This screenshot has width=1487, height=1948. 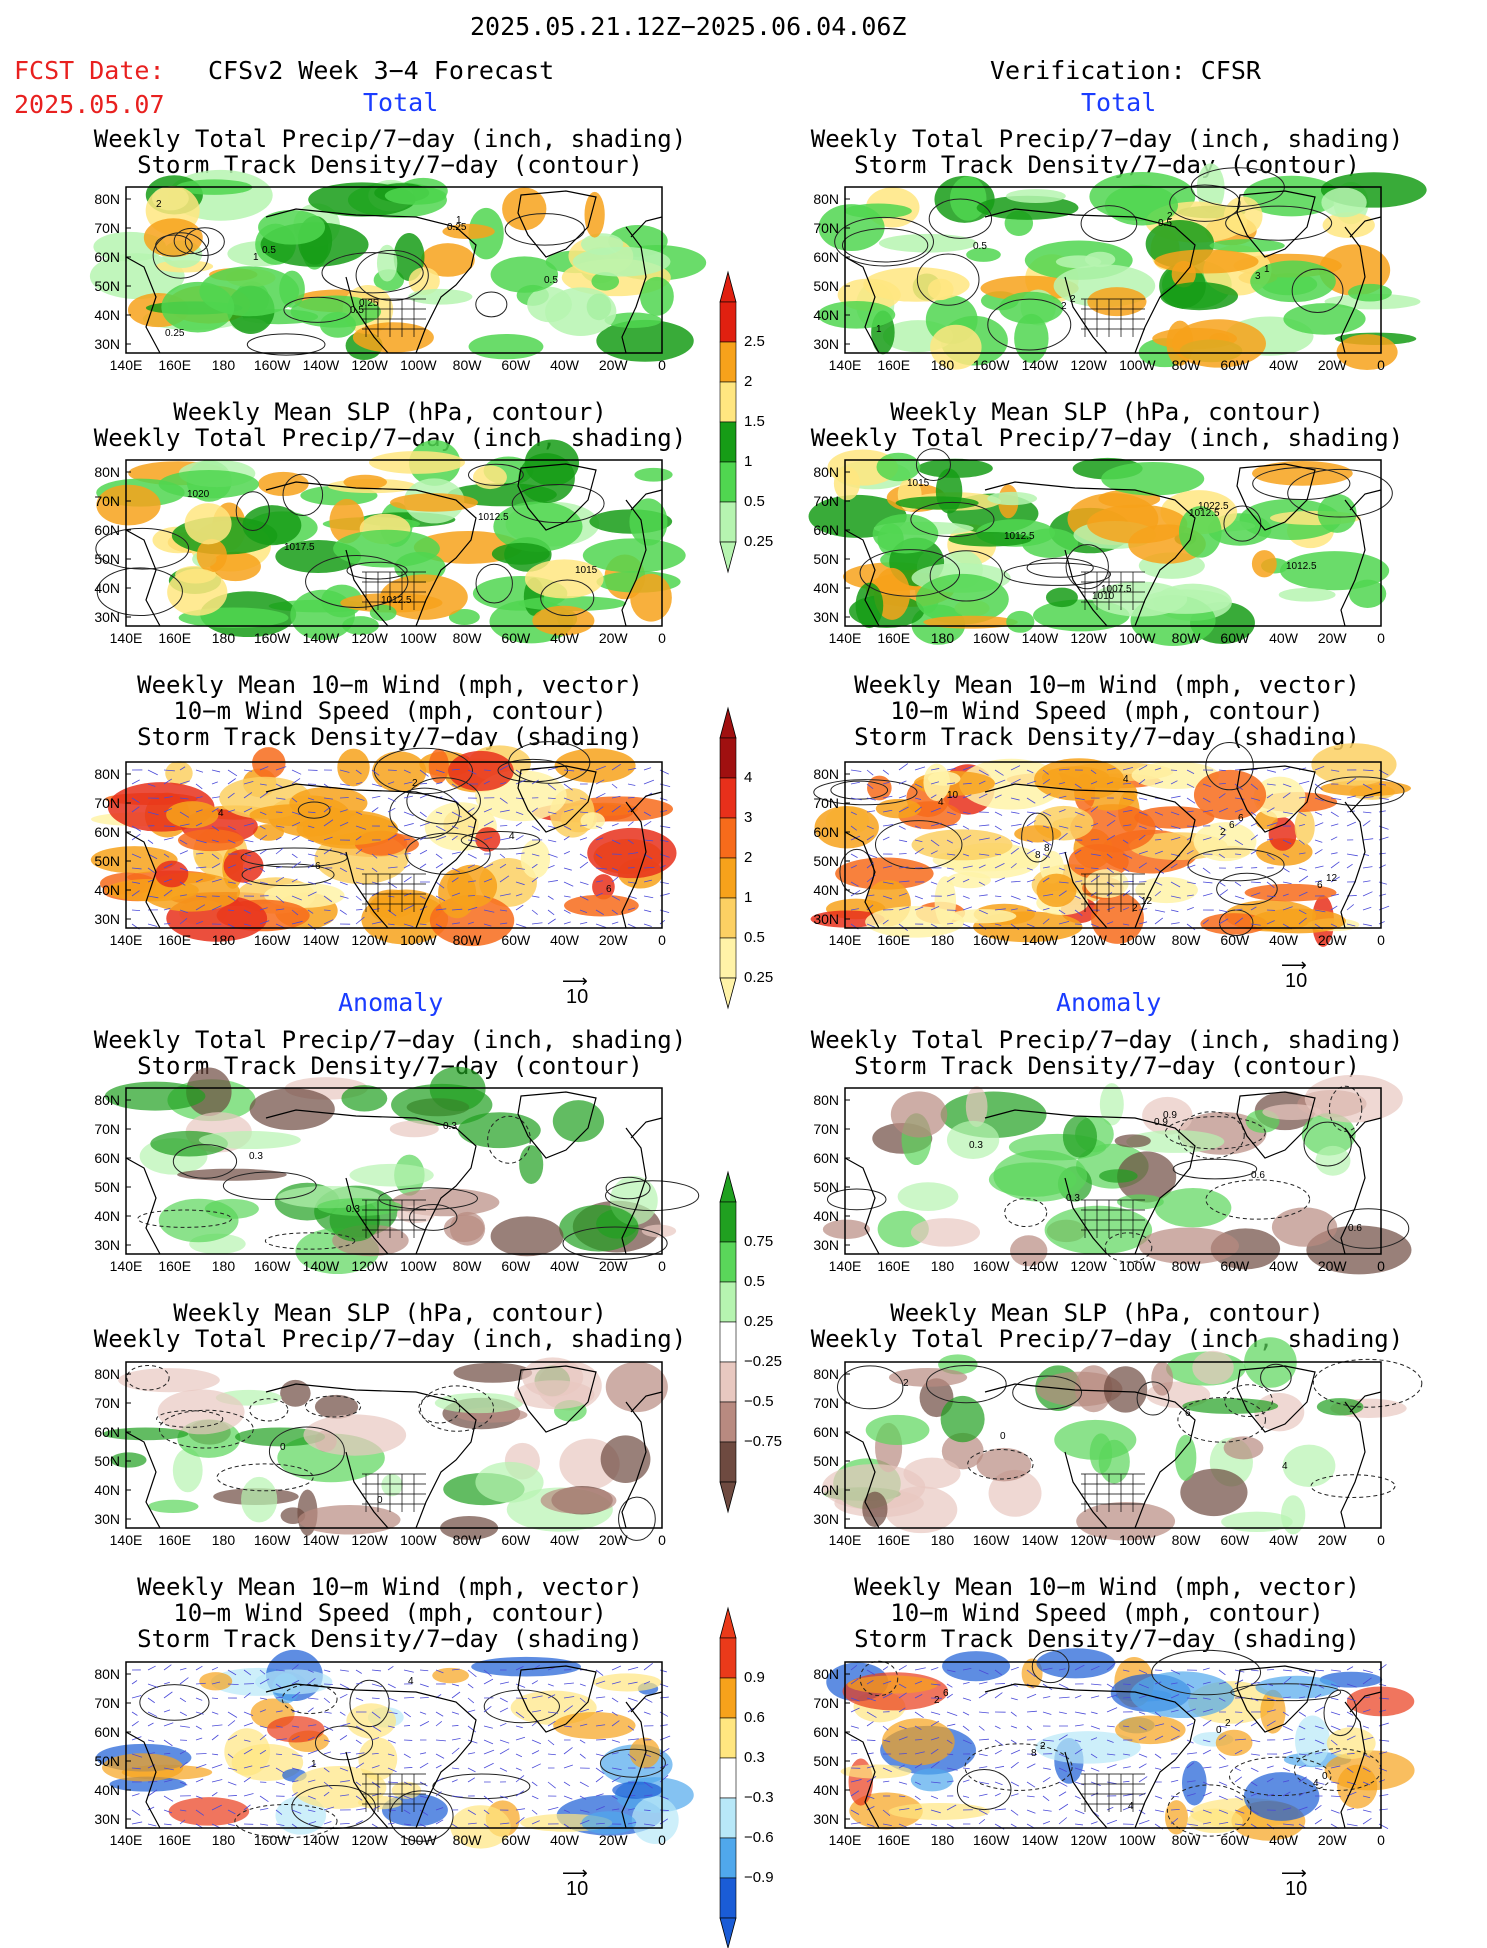 What do you see at coordinates (763, 1441) in the screenshot?
I see `colorbar-precip-anom-label-5: −0.75` at bounding box center [763, 1441].